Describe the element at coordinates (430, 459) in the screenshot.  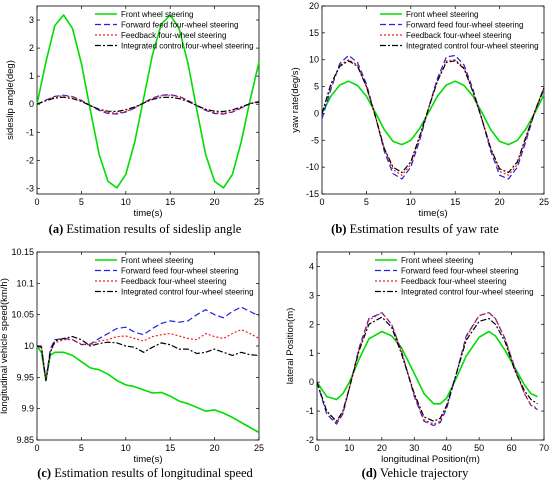
I see `x-axis-label: longitudinal Position(m)` at that location.